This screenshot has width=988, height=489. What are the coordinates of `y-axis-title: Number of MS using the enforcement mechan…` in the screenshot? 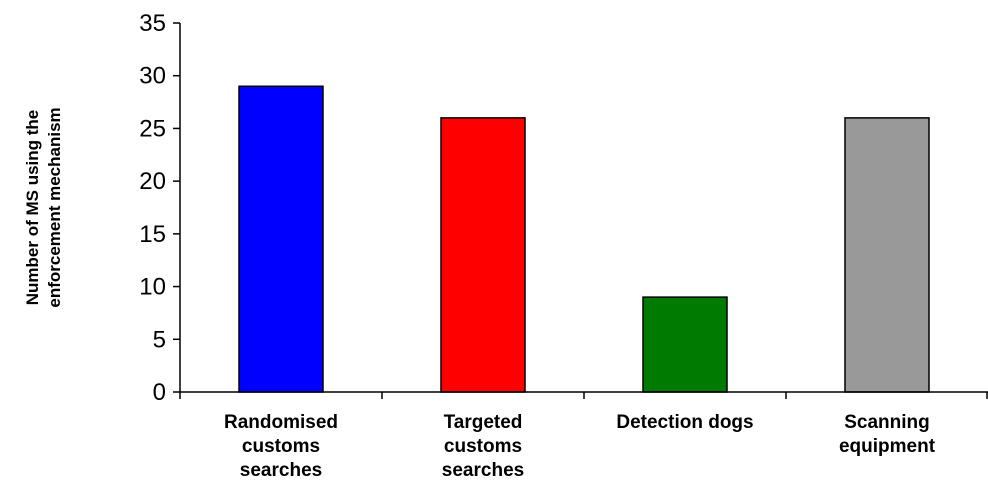 It's located at (43, 207).